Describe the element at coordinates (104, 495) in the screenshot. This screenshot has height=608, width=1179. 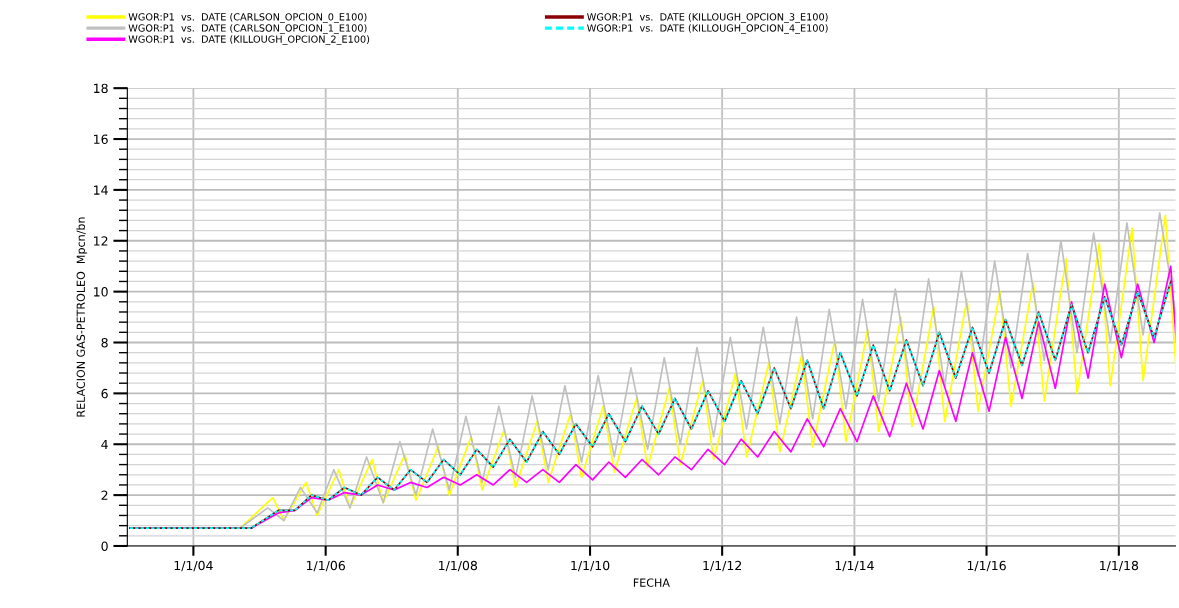
I see `y-tick-label: 2` at that location.